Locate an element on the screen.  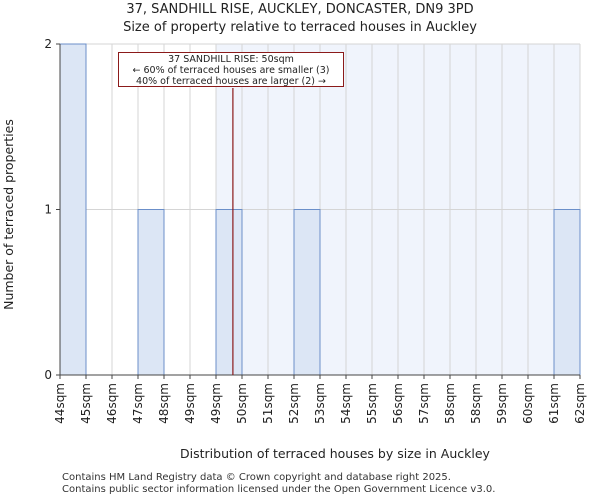
y-tick-label: 2 is located at coordinates (48, 44).